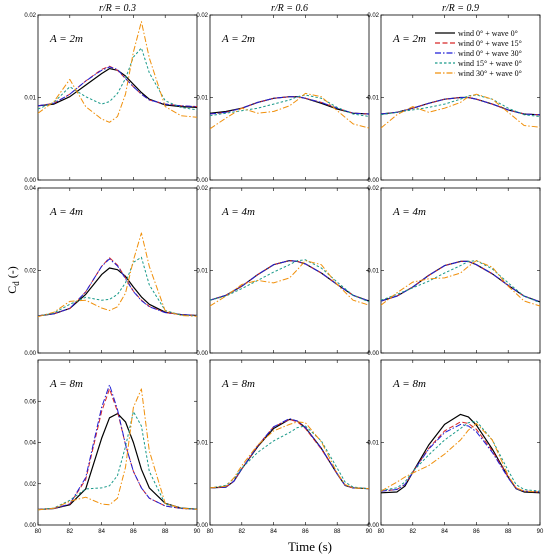 Image resolution: width=550 pixels, height=557 pixels. I want to click on panel-1-2: 0.00 0.01 0.02 A = 2m, so click(283, 98).